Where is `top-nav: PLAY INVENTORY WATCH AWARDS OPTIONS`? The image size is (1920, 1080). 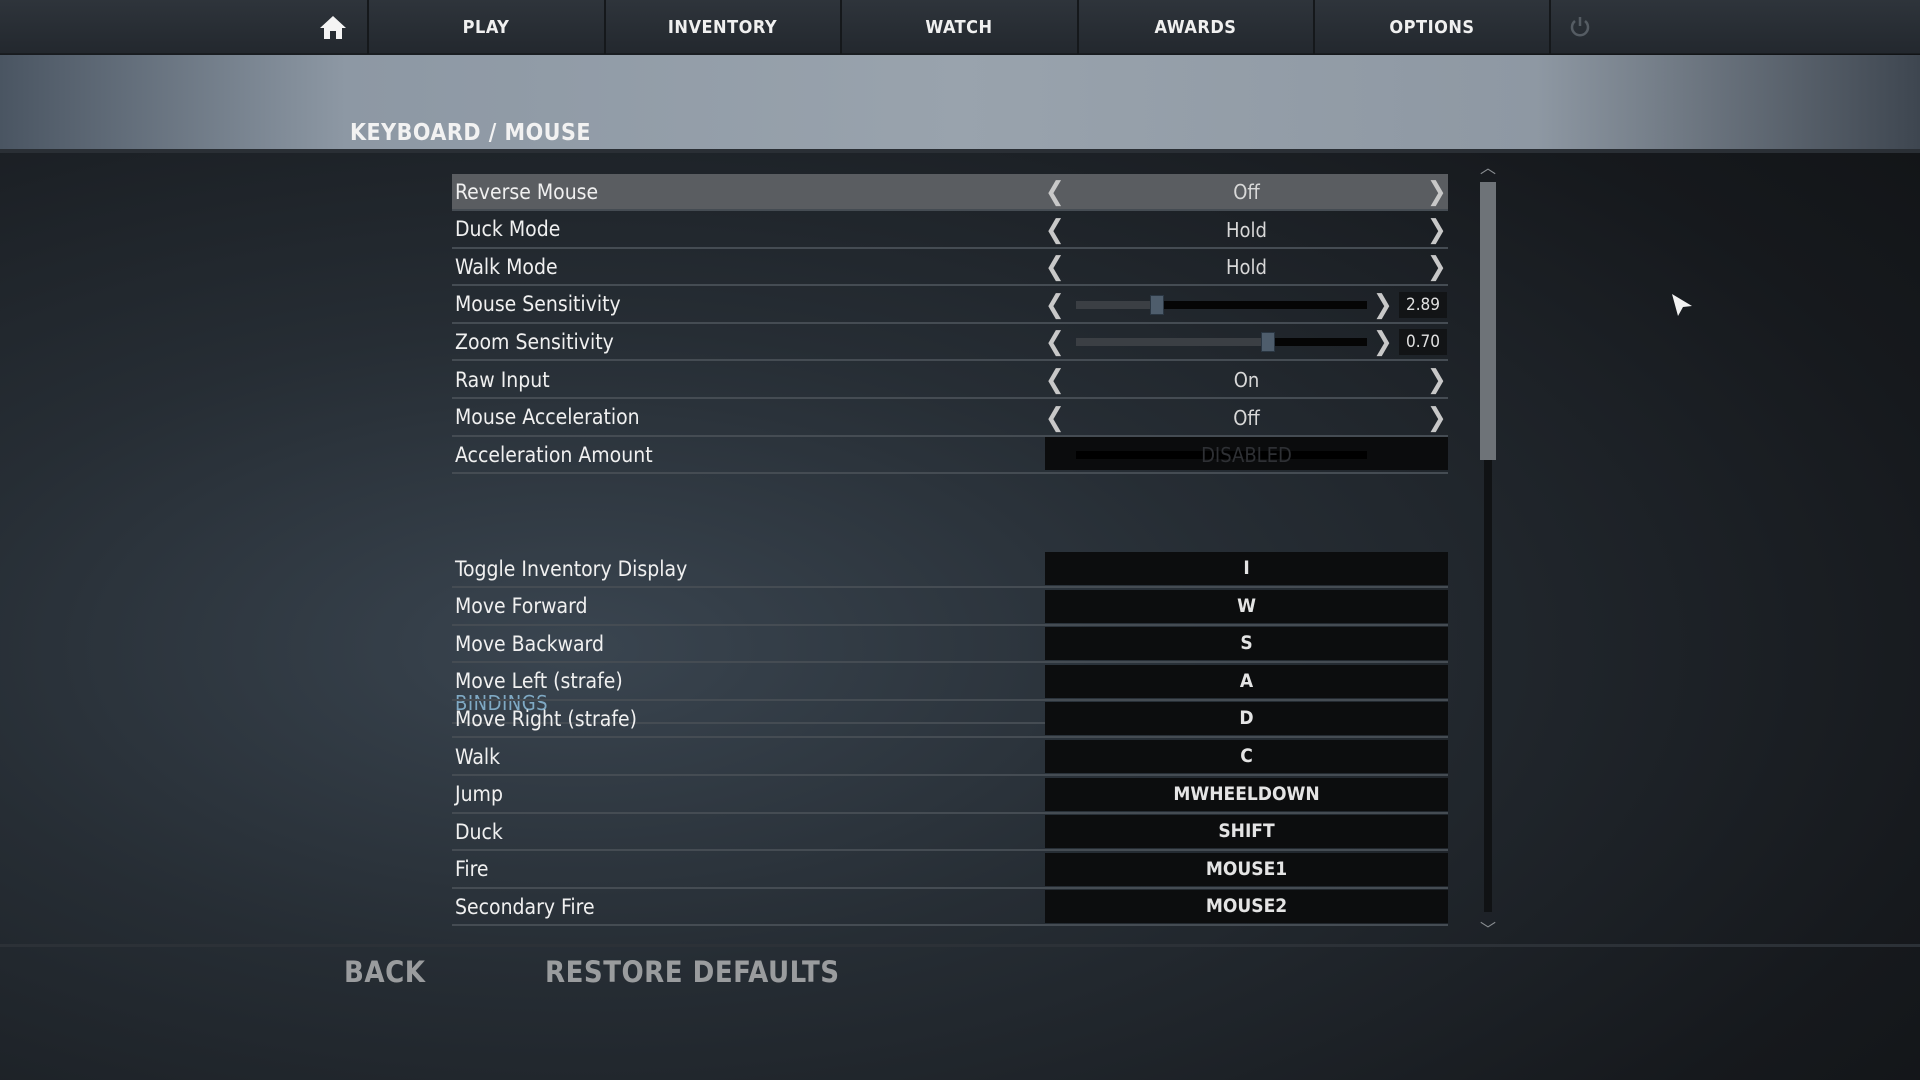 top-nav: PLAY INVENTORY WATCH AWARDS OPTIONS is located at coordinates (960, 27).